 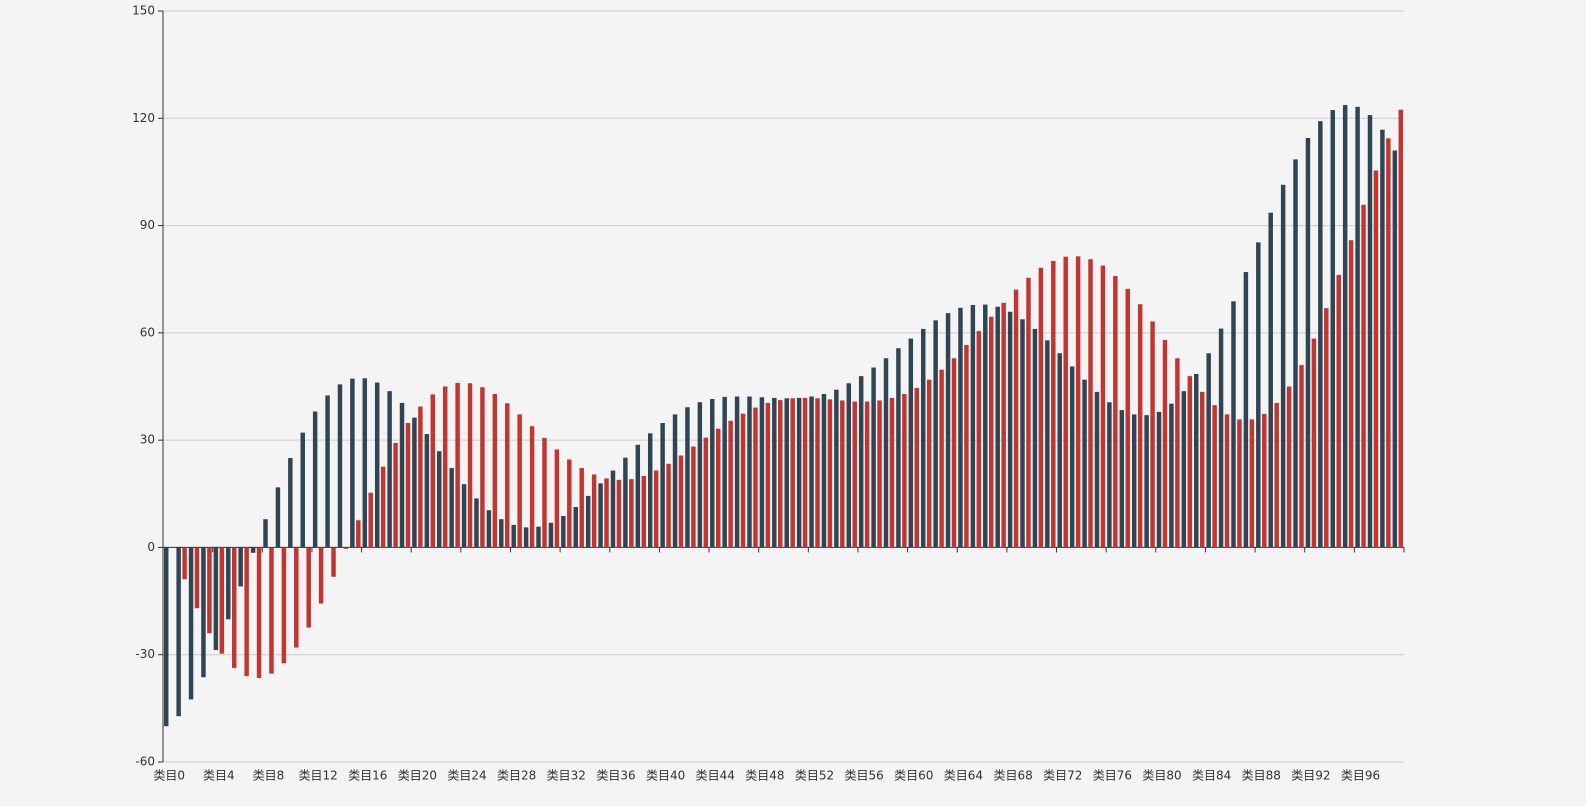 I want to click on x-tick-label: 类目36, so click(x=615, y=776).